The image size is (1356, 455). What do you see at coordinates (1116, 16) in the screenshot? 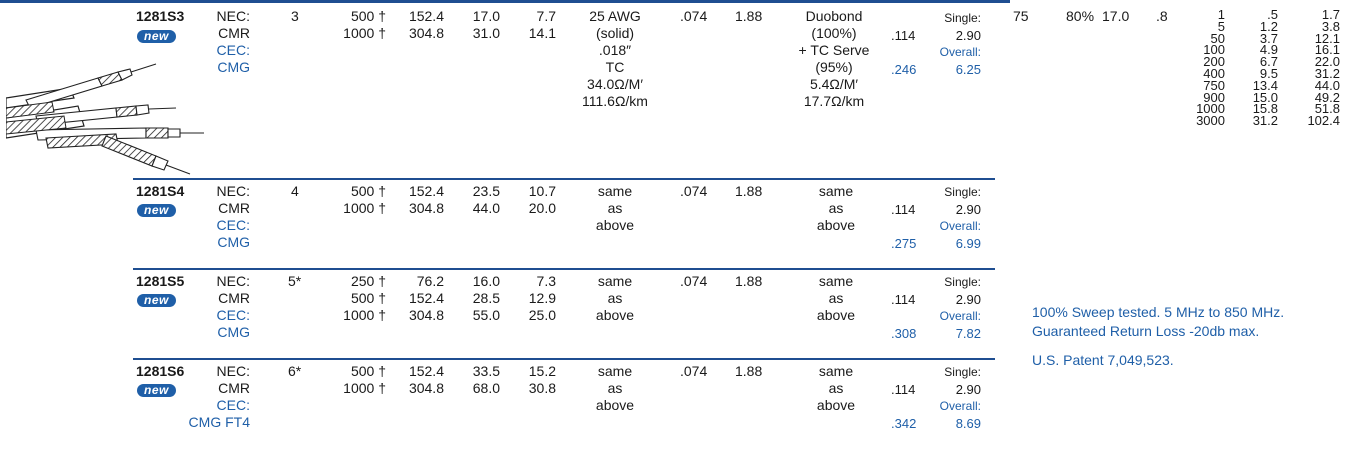
I see `capacitance-value: 17.0` at bounding box center [1116, 16].